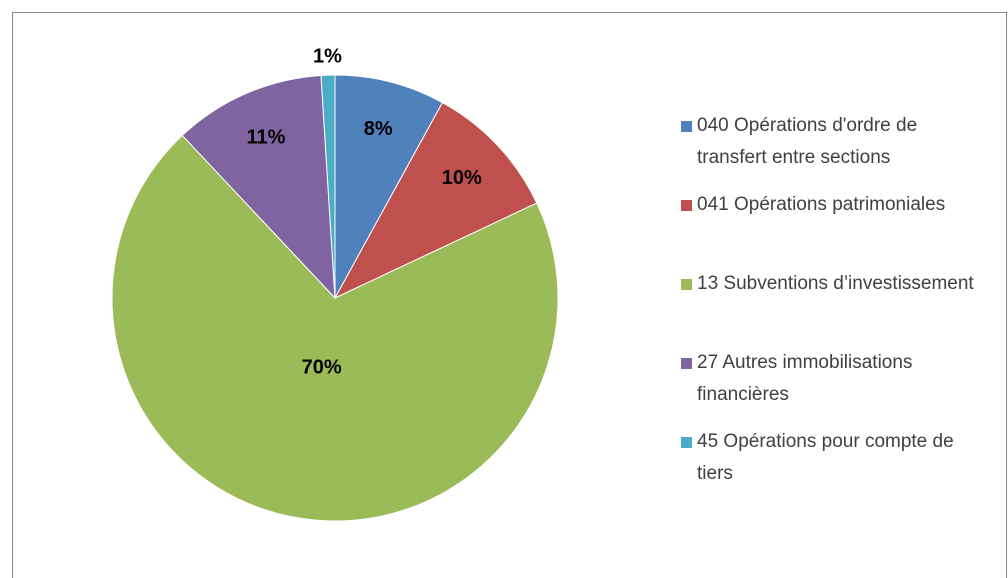 This screenshot has width=1008, height=578. What do you see at coordinates (322, 367) in the screenshot?
I see `data-label: 70%` at bounding box center [322, 367].